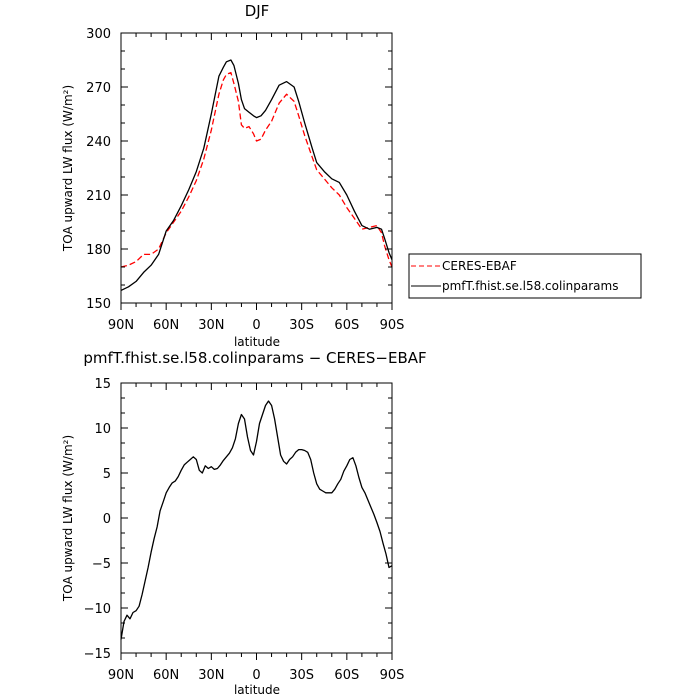 The image size is (700, 700). What do you see at coordinates (98, 169) in the screenshot?
I see `top-y-tick-labels: 150 180 210 240 270 300` at bounding box center [98, 169].